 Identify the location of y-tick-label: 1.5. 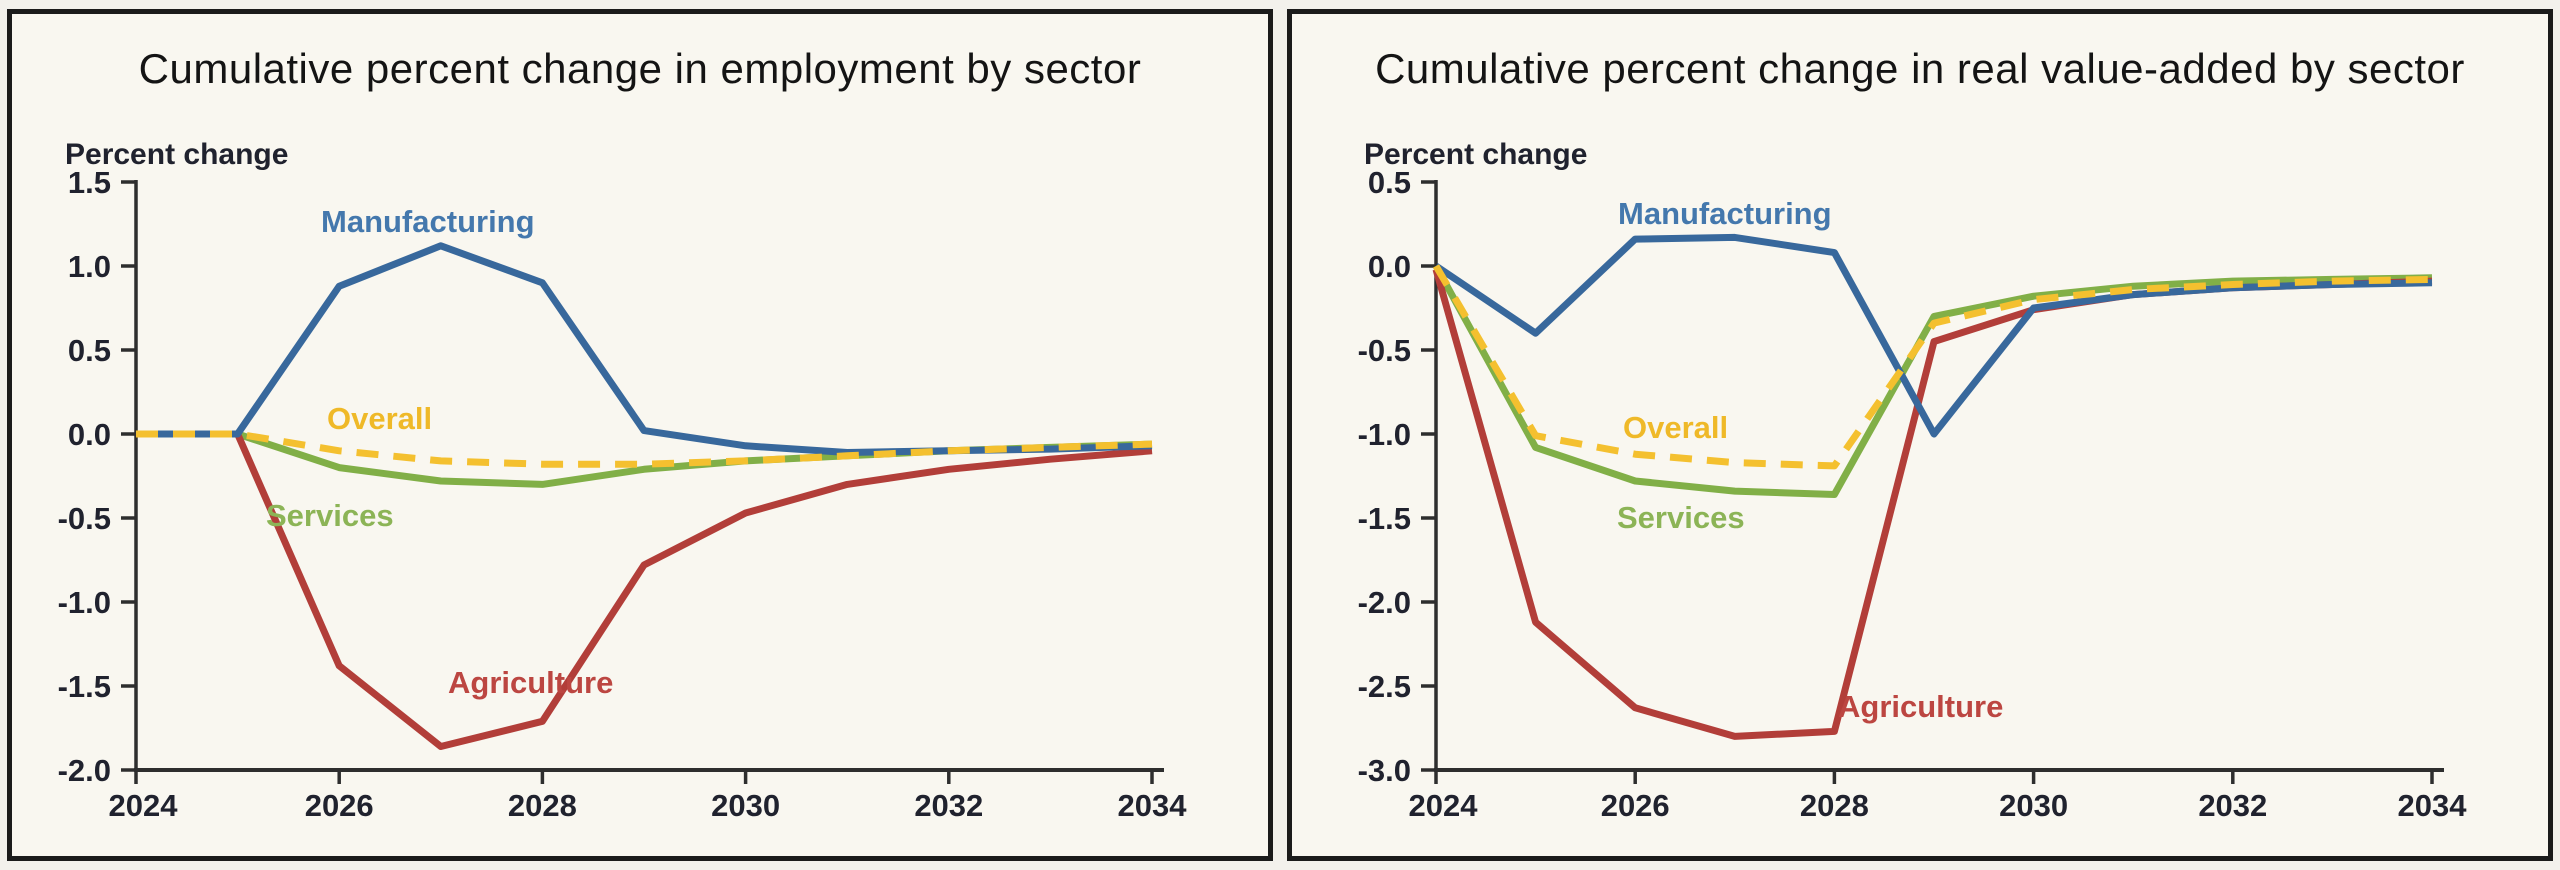
(89, 182).